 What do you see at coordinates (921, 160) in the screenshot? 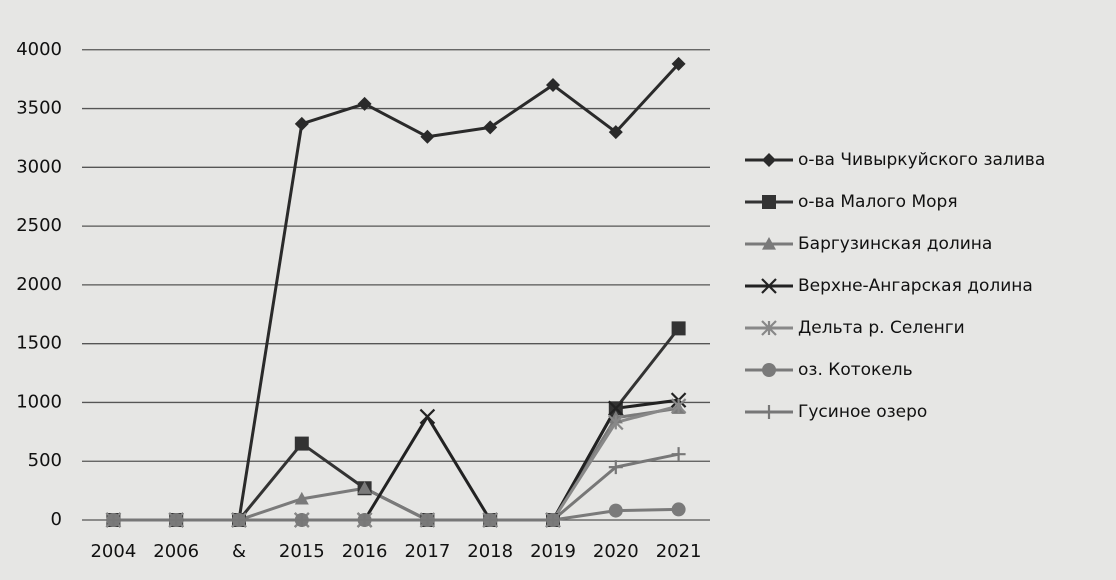
I see `legend-label: о-ва Чивыркуйского залива` at bounding box center [921, 160].